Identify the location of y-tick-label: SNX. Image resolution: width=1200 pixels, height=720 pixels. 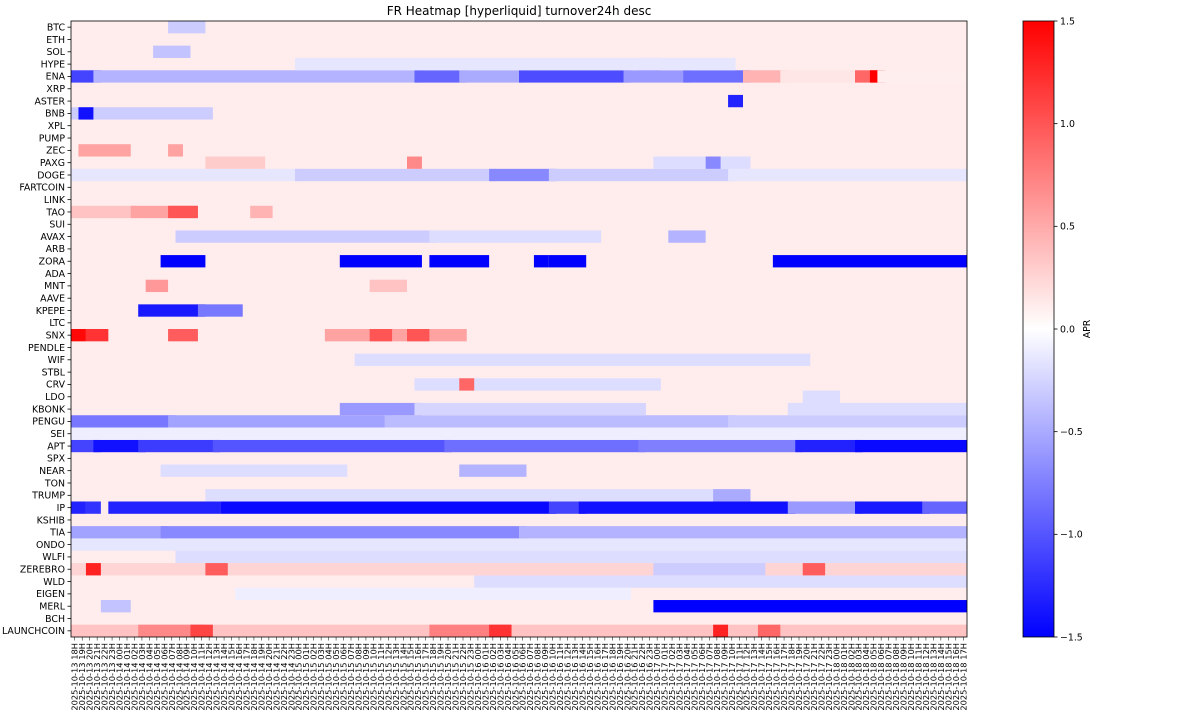
(56, 335).